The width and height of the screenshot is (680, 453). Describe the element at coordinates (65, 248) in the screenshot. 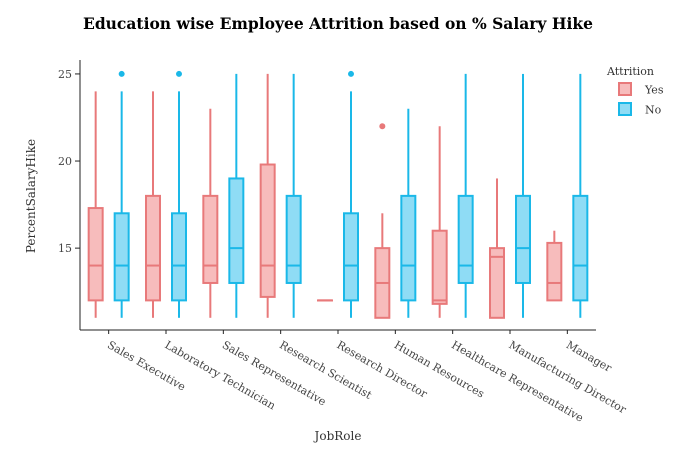

I see `y-tick-label: 15` at that location.